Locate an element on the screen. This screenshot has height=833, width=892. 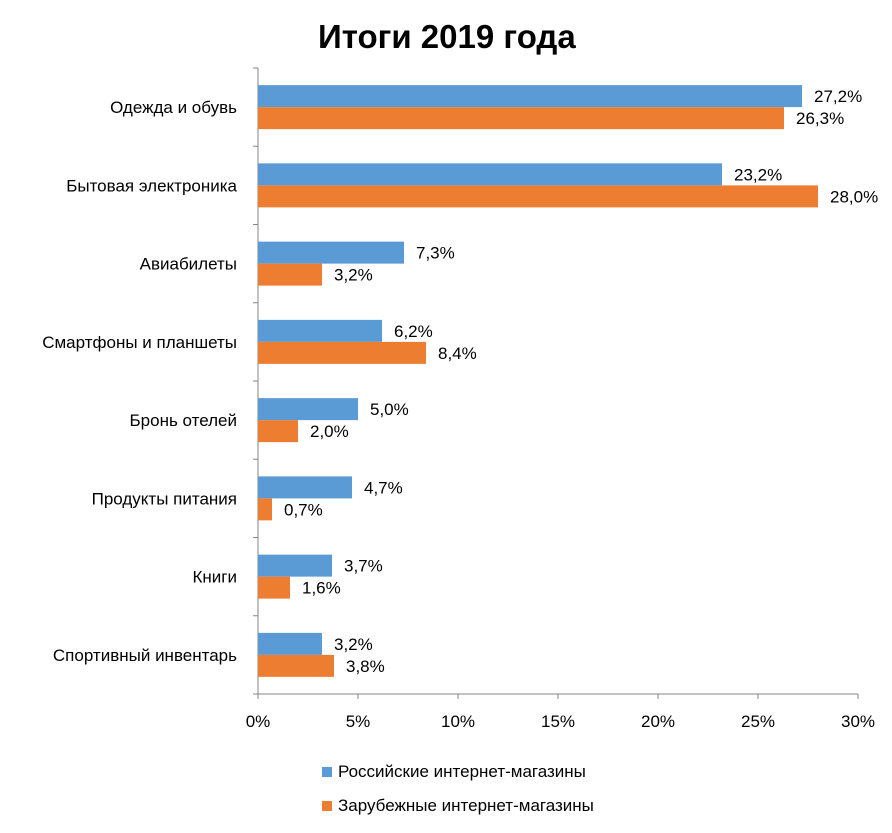
chart-title: Итоги 2019 года is located at coordinates (447, 36).